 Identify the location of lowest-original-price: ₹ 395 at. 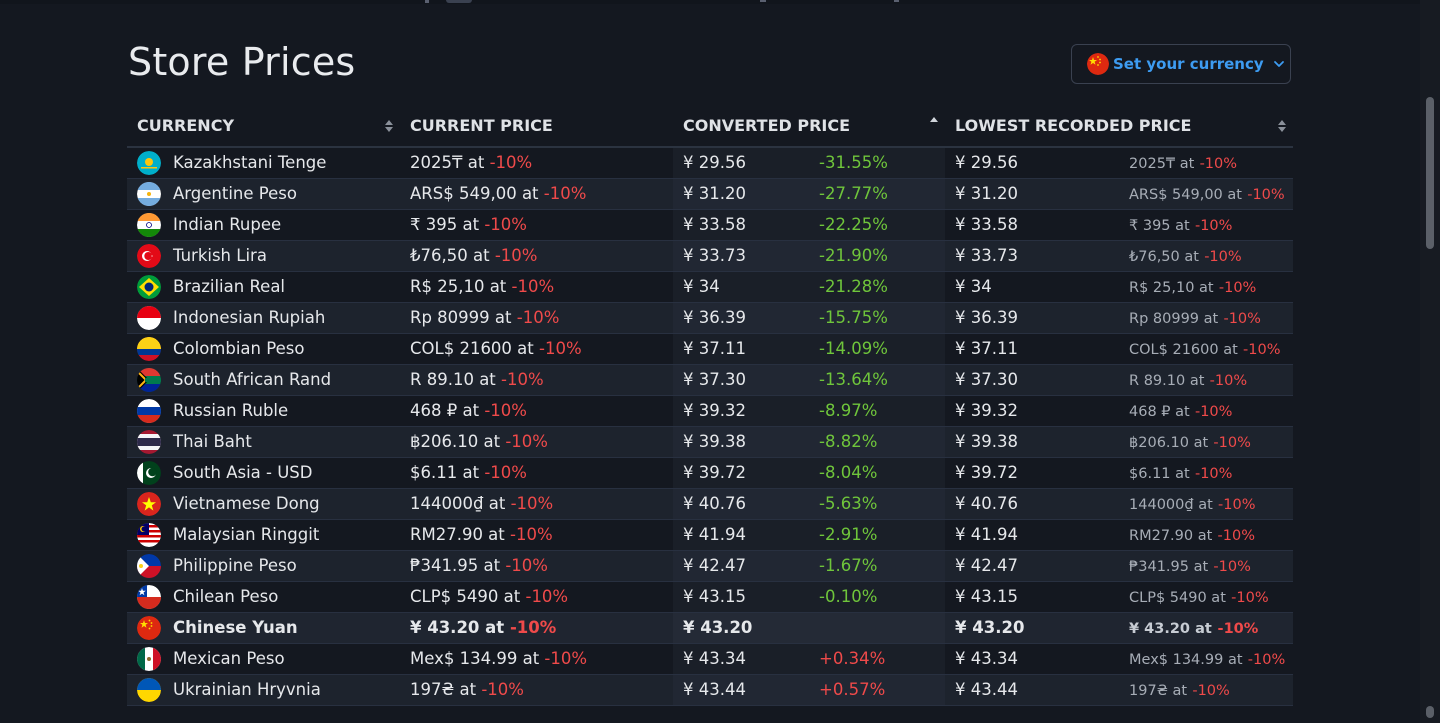
(1159, 226).